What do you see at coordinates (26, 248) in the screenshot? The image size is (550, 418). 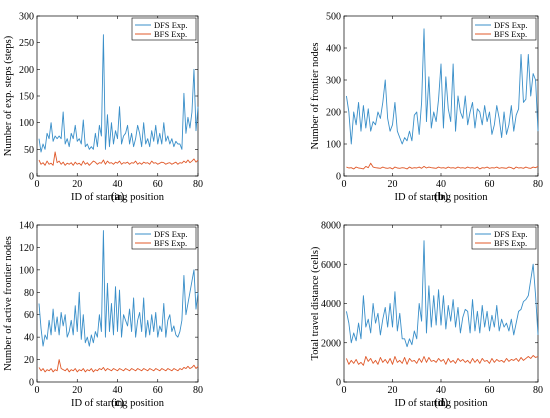 I see `y-tick-label: 120` at bounding box center [26, 248].